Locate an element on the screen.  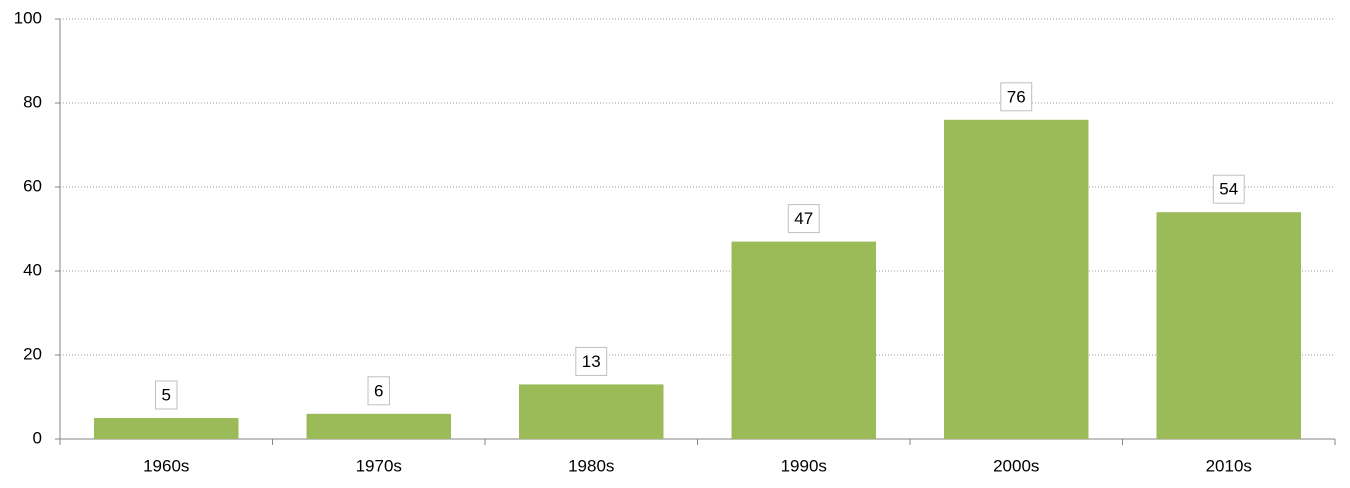
value-label: 6 is located at coordinates (378, 390).